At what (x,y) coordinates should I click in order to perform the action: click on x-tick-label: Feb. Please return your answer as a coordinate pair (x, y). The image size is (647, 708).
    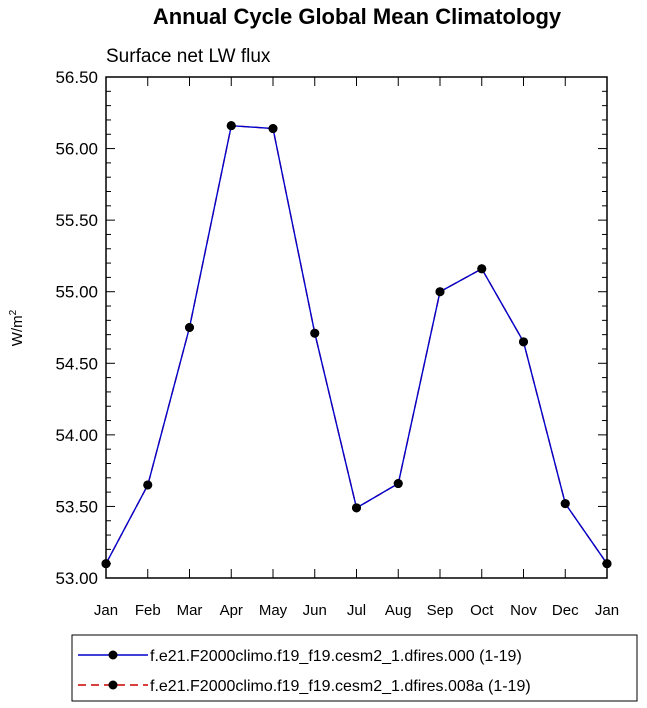
    Looking at the image, I should click on (148, 610).